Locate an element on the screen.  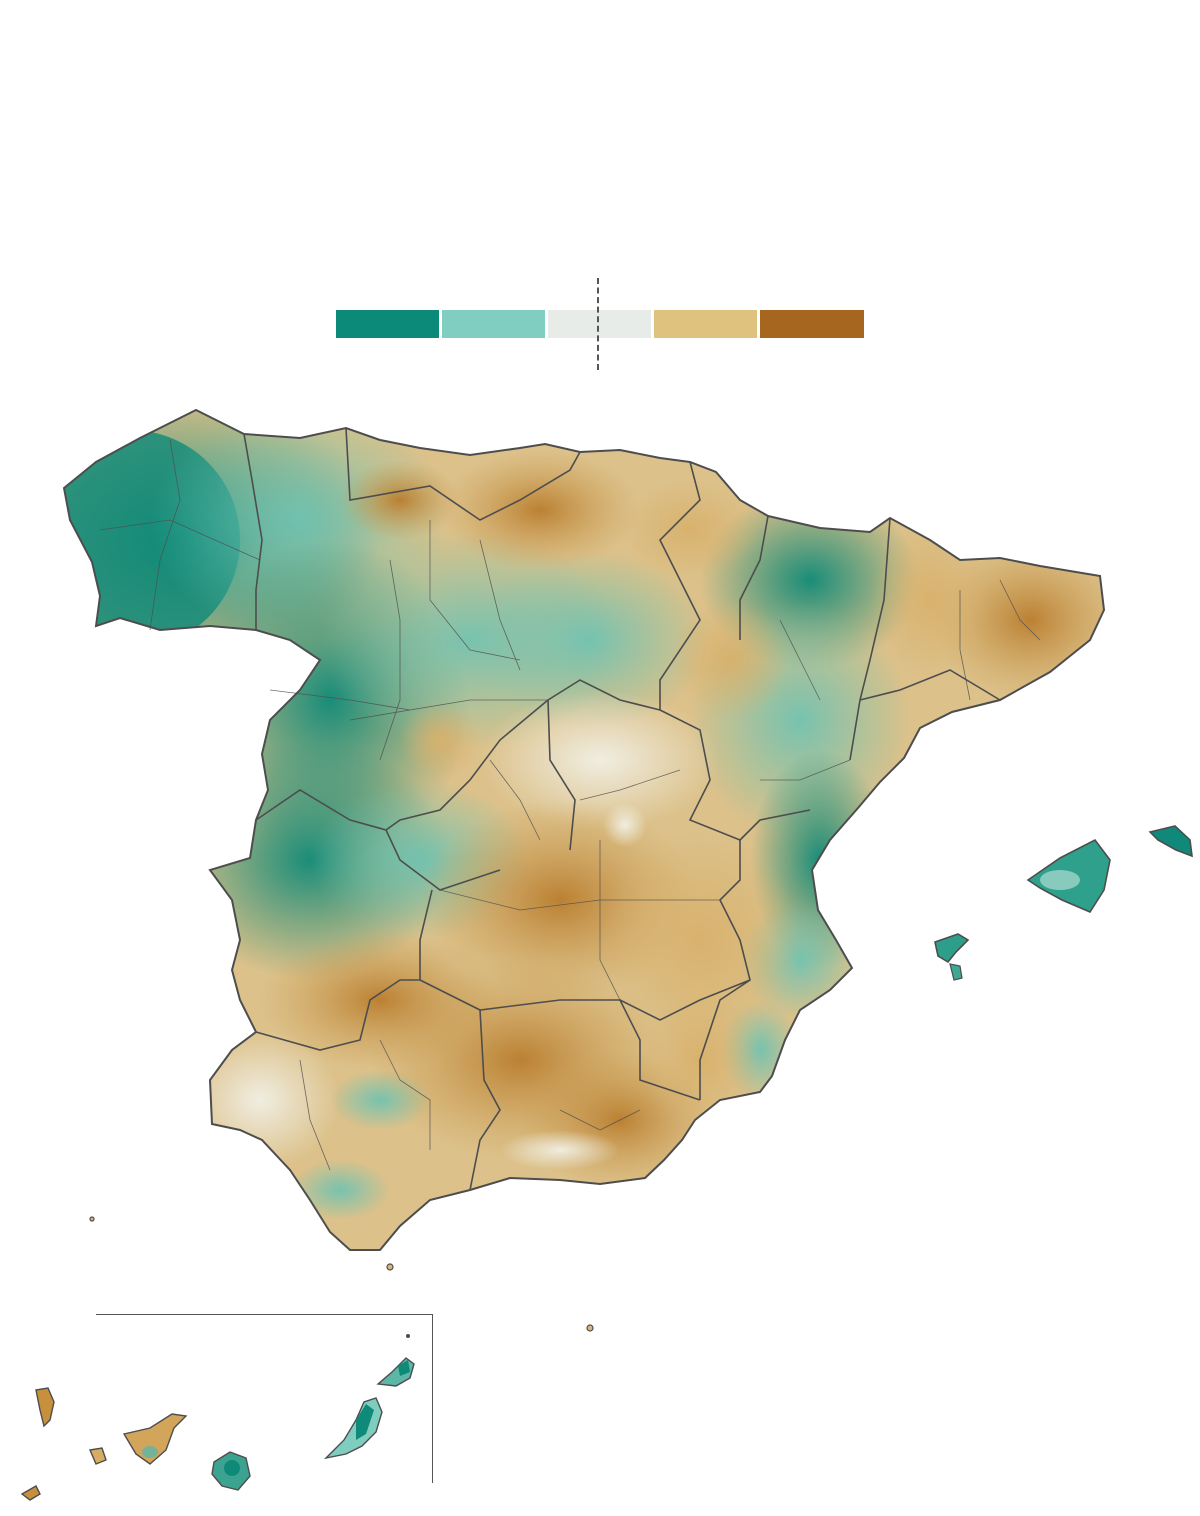
balearic-islands is located at coordinates (1063, 903).